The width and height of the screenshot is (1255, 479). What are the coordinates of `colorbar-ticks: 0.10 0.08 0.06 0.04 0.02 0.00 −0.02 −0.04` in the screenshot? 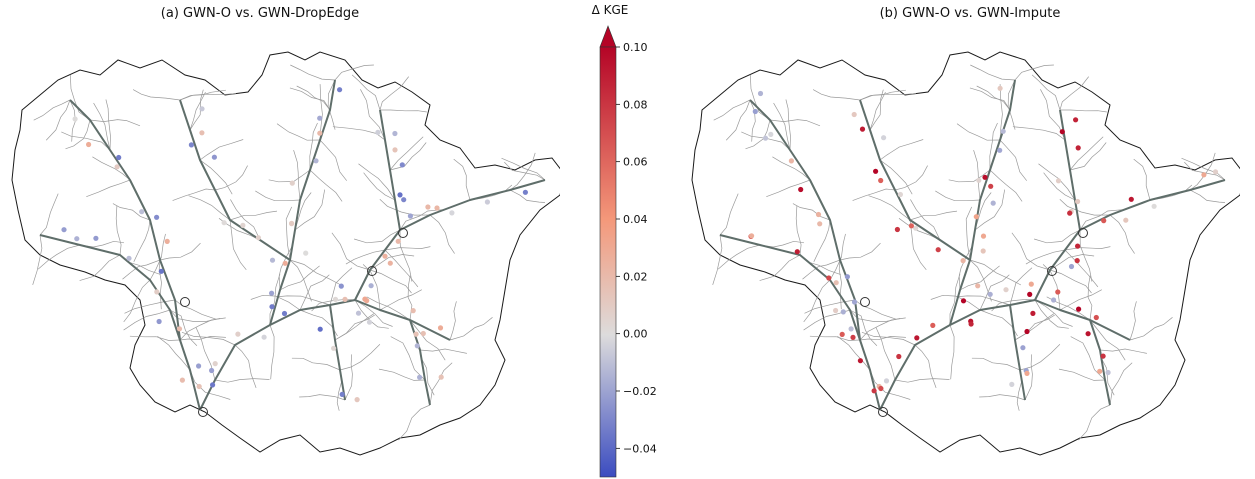 It's located at (636, 248).